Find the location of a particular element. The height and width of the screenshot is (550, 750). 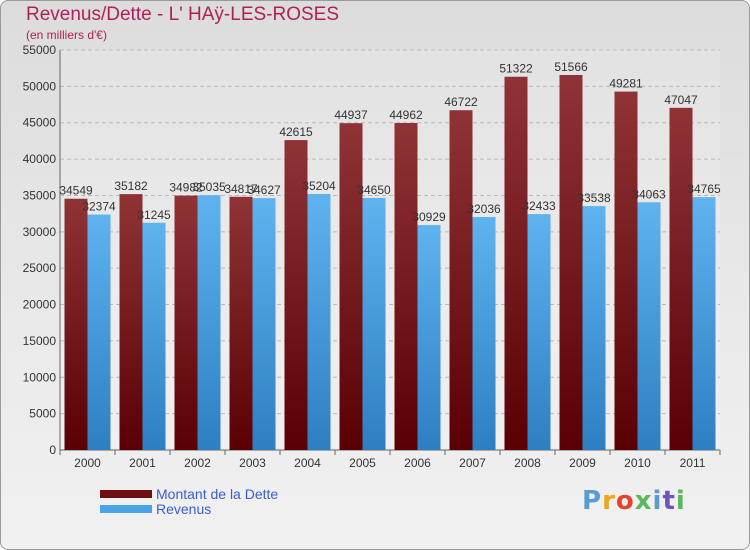

data-label-dette: 34982 is located at coordinates (186, 188).